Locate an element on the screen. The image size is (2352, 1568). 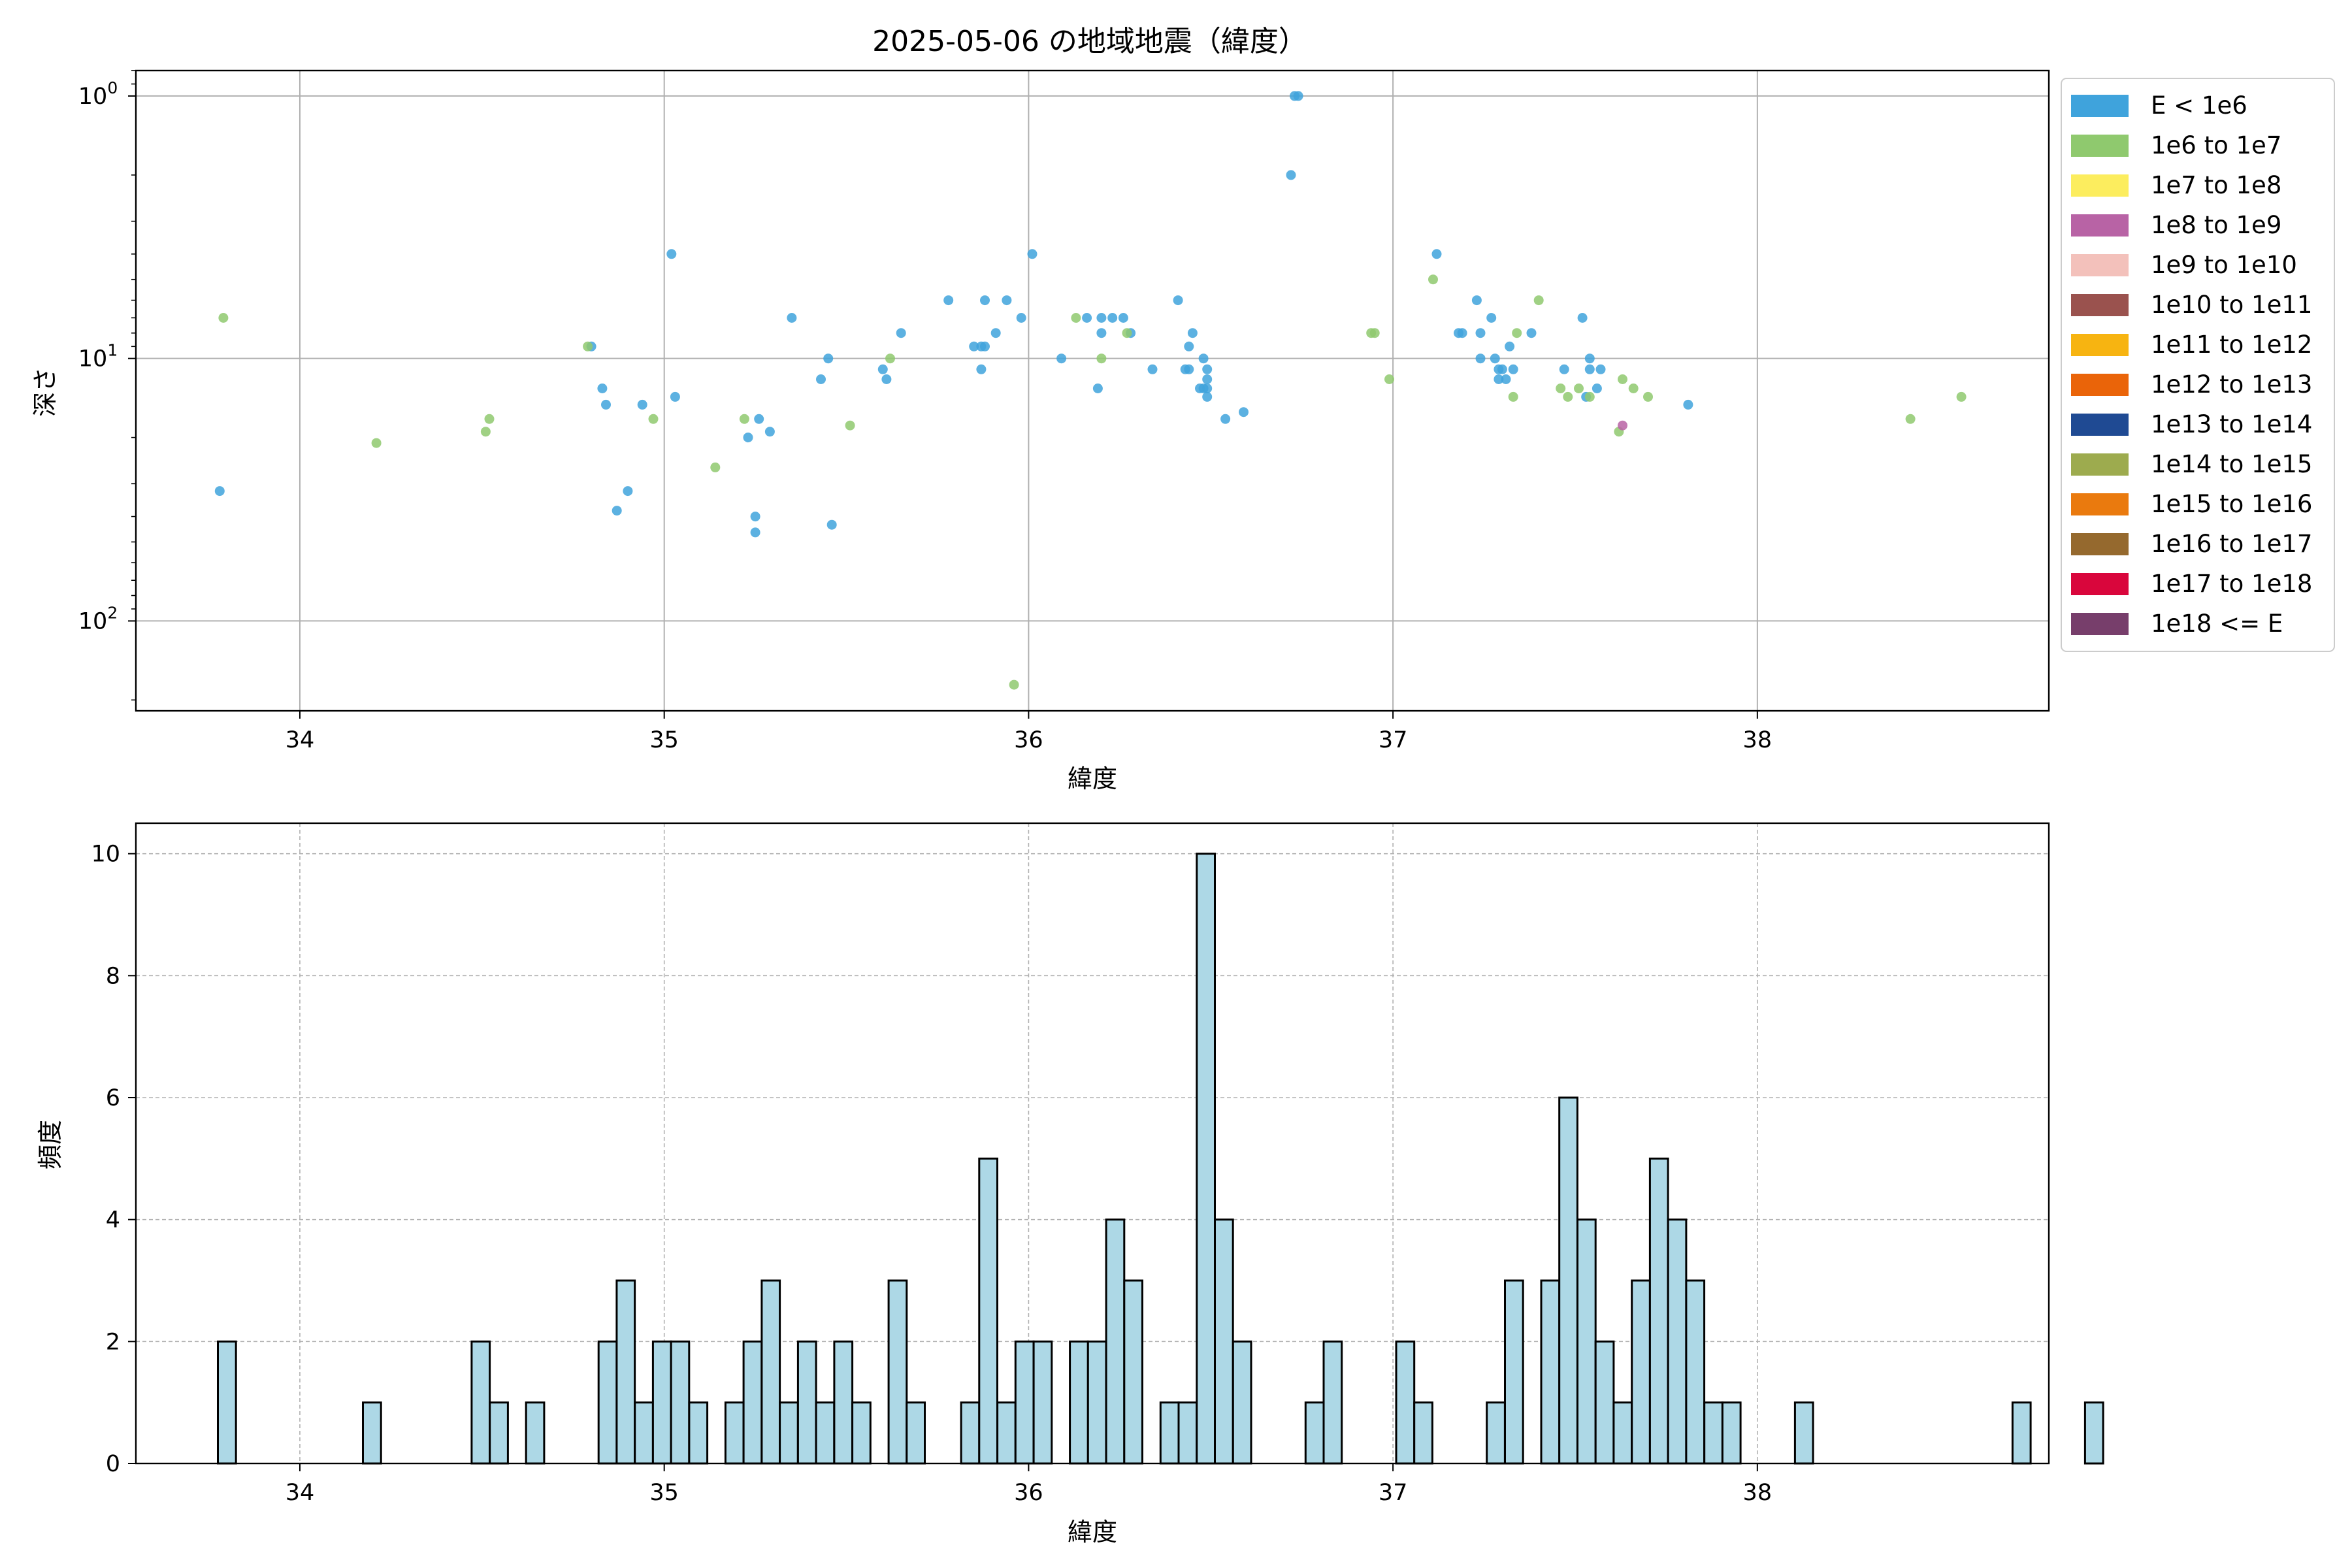
legend-entry-label: 1e12 to 1e13 is located at coordinates (2231, 384).